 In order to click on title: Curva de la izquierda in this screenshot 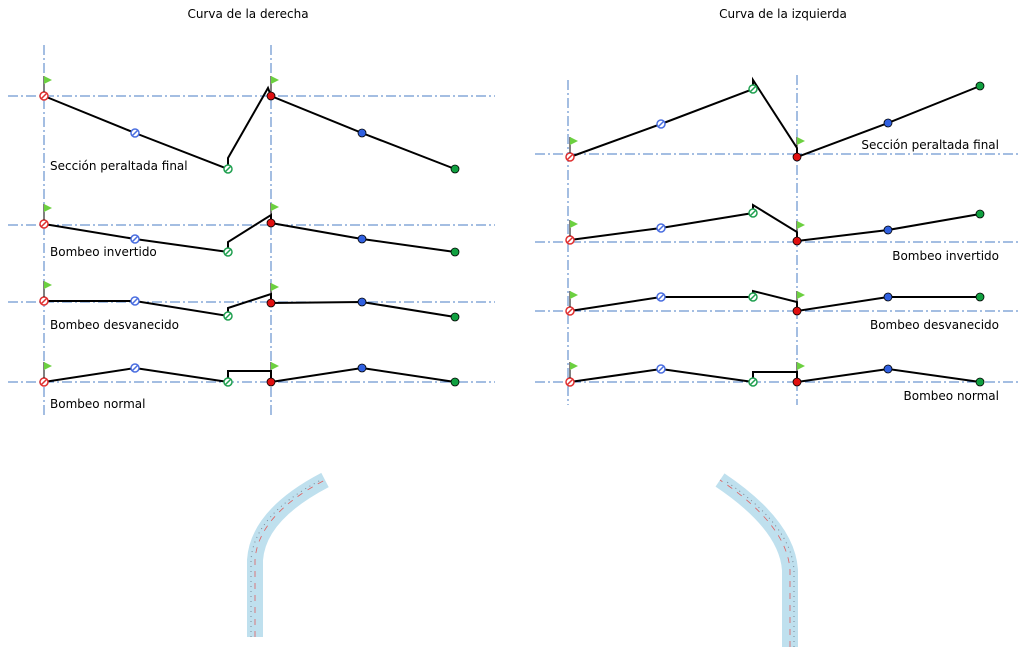, I will do `click(783, 14)`.